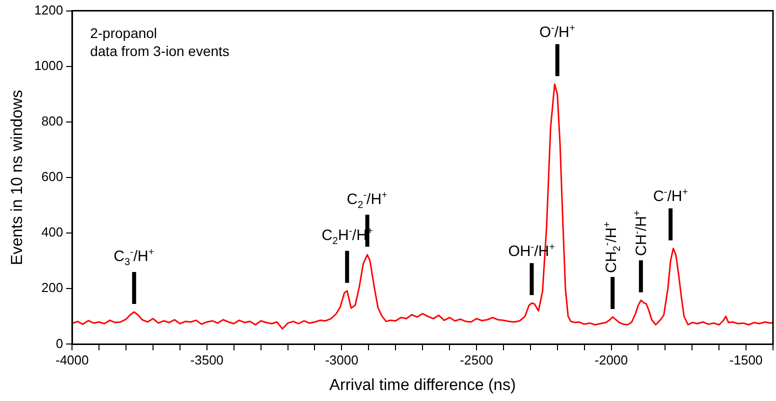 This screenshot has width=776, height=401. Describe the element at coordinates (52, 176) in the screenshot. I see `y-tick-label: 600` at that location.